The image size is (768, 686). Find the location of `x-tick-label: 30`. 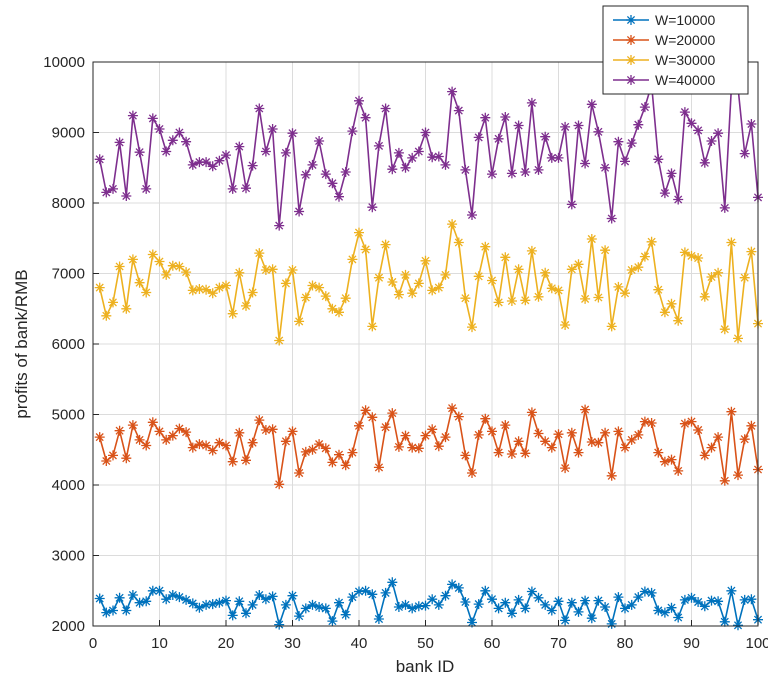

x-tick-label: 30 is located at coordinates (292, 643).